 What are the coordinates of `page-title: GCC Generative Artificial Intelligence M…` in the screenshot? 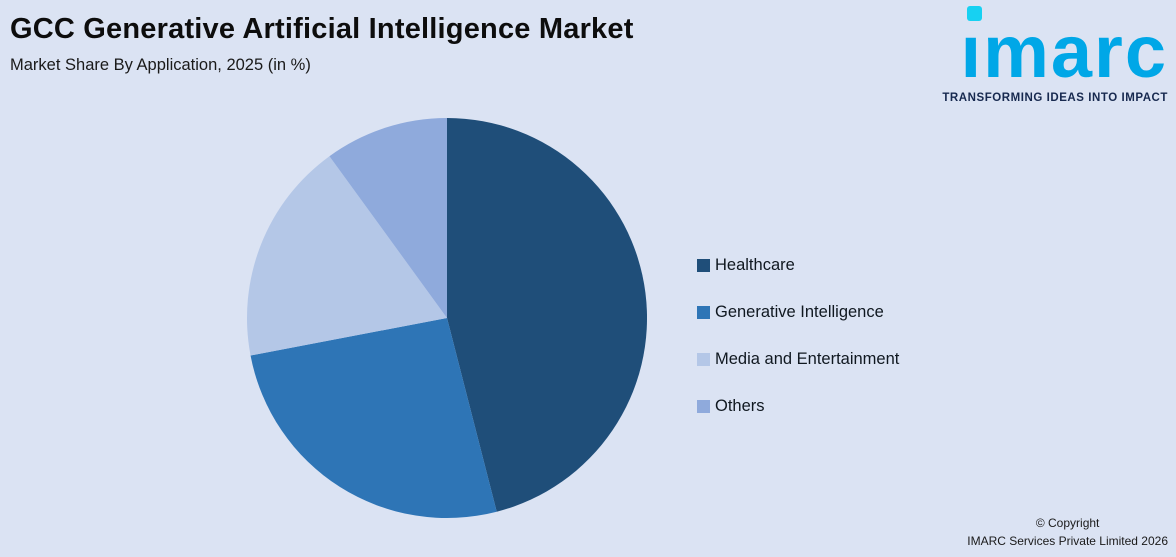 It's located at (322, 29).